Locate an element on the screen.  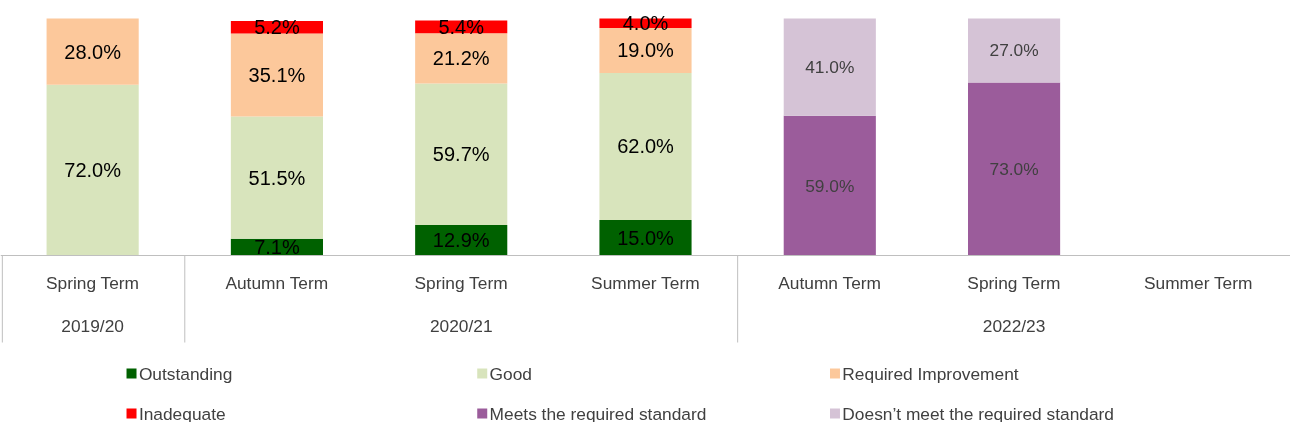
legend-label: Outstanding is located at coordinates (185, 373).